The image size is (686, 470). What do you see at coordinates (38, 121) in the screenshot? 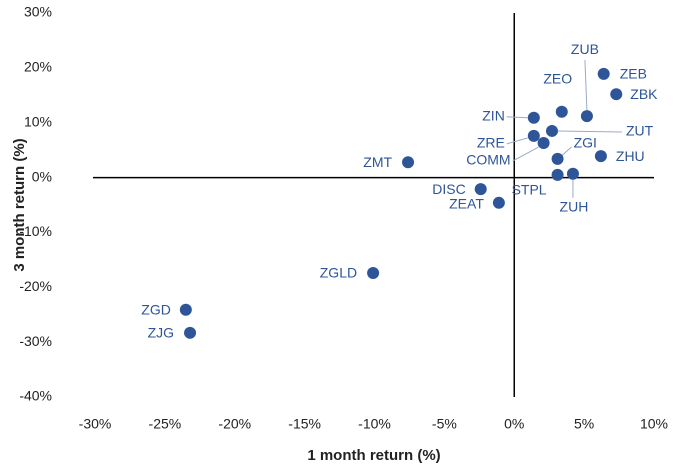
I see `y-tick-label: 10%` at bounding box center [38, 121].